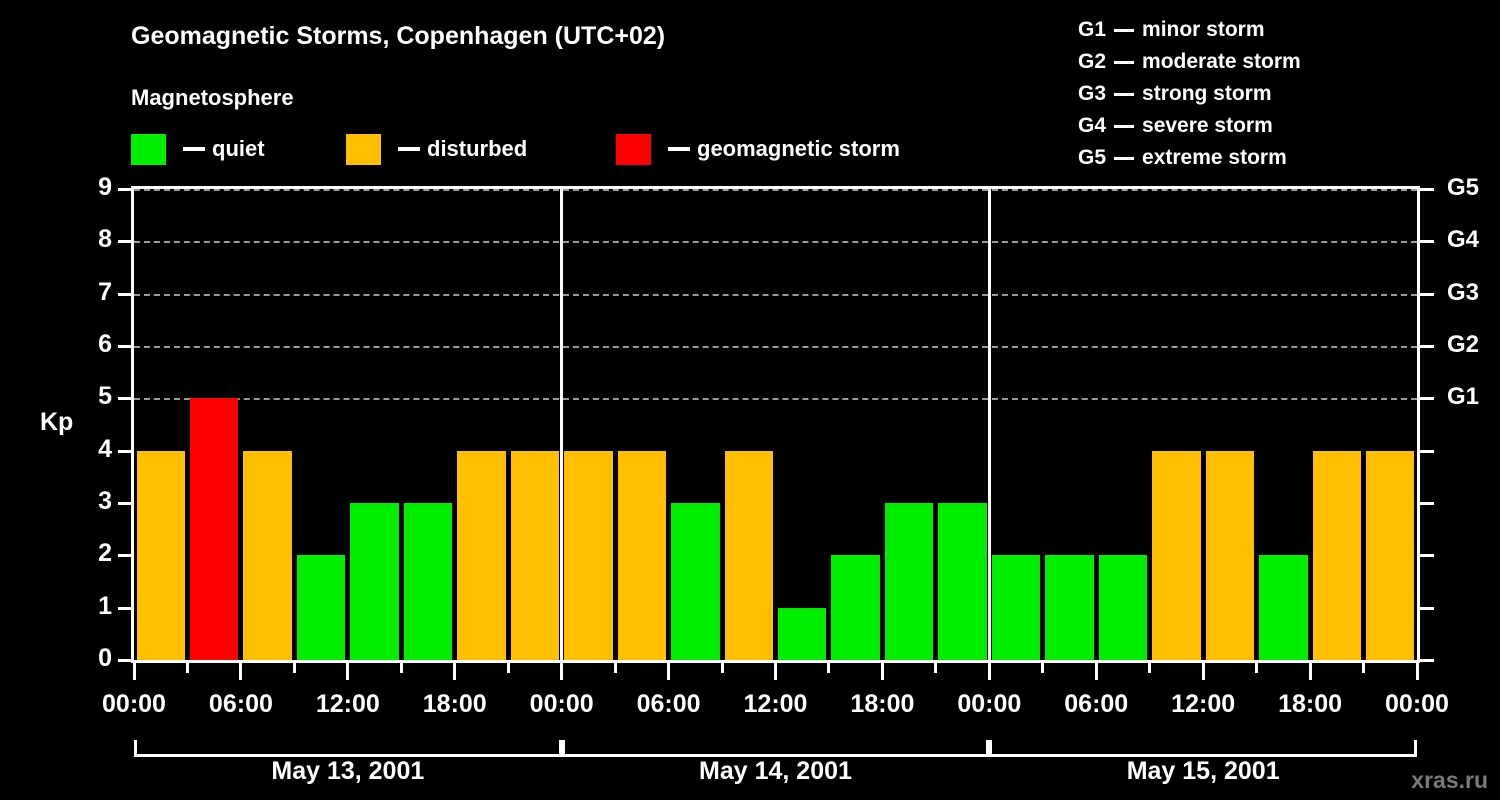  I want to click on y-tick-label-3: 3, so click(105, 501).